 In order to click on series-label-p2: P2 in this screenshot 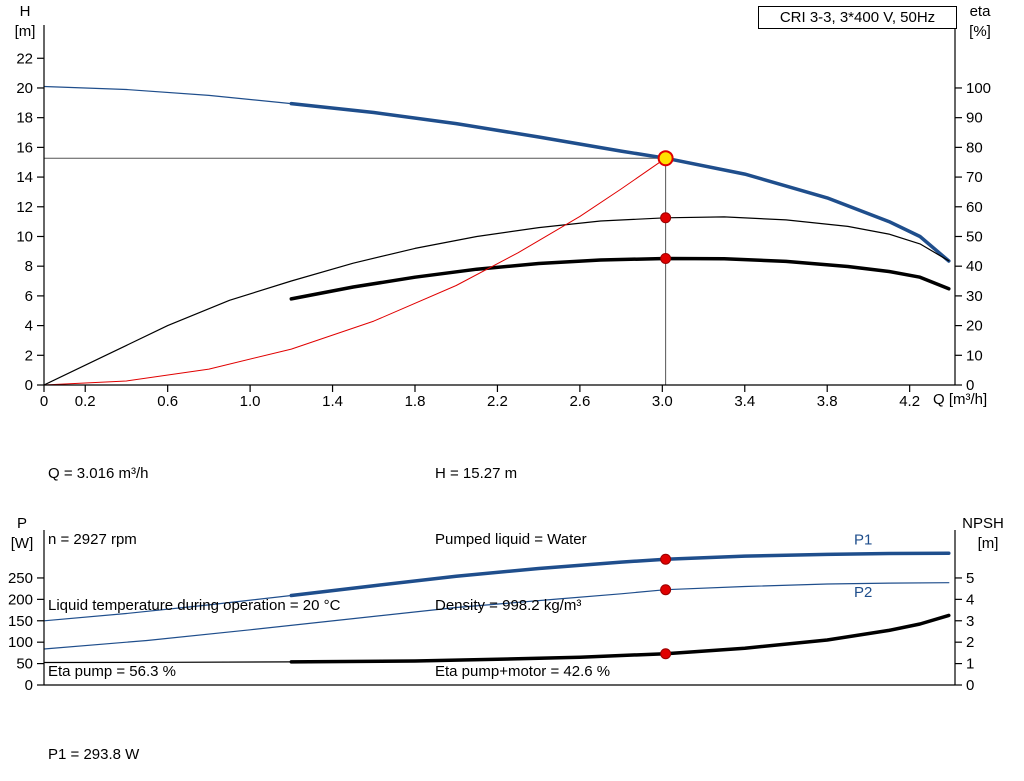, I will do `click(863, 592)`.